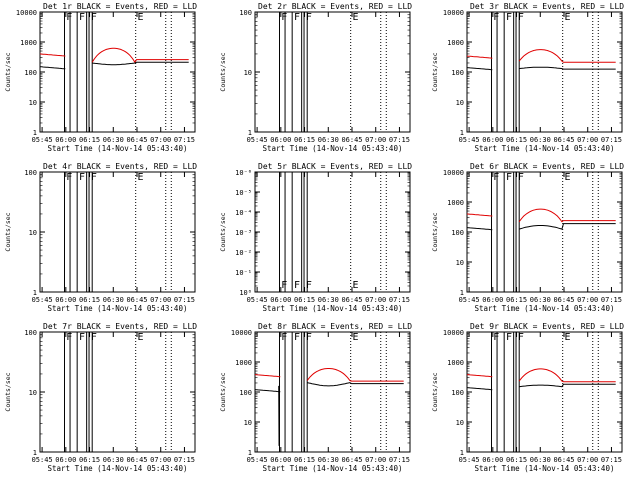  I want to click on panel-title: Det 7r BLACK = Events, RED = LLD, so click(120, 326).